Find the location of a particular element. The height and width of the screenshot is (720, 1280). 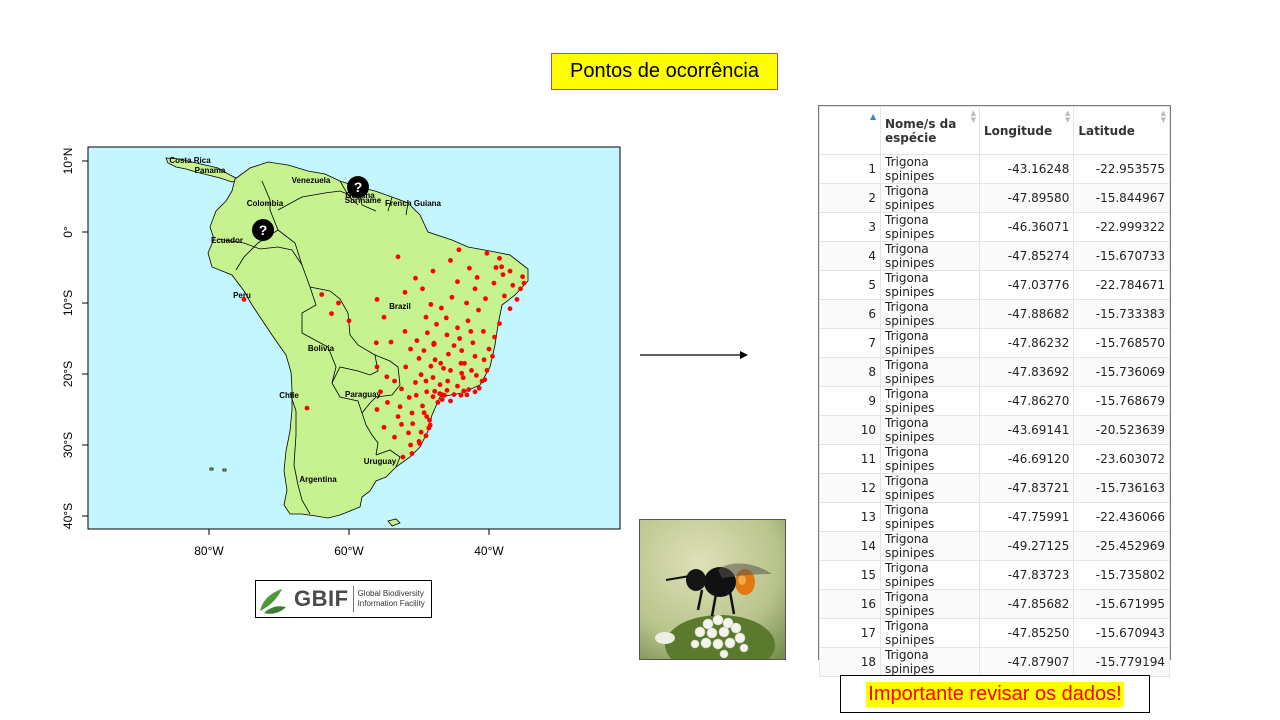

longitude-cell: -47.83692 is located at coordinates (1026, 372).